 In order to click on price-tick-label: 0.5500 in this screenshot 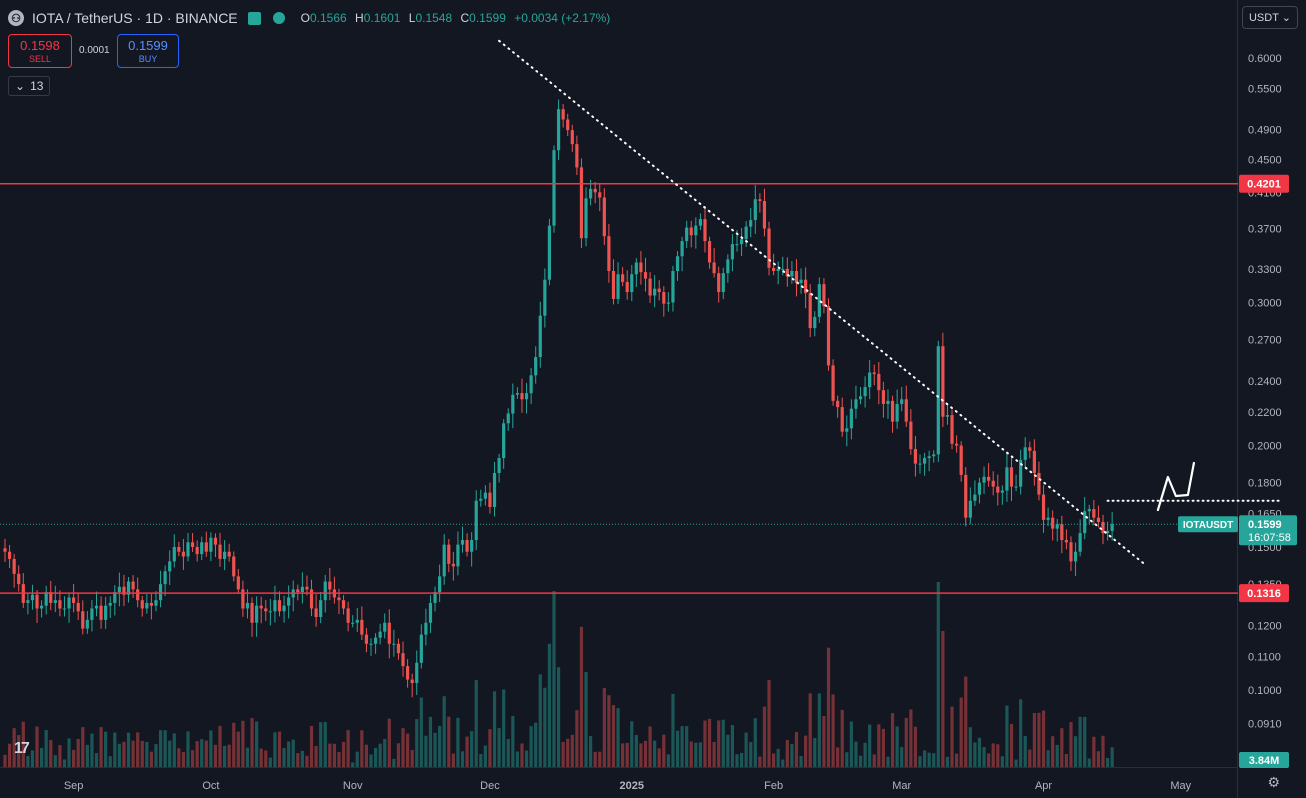, I will do `click(1265, 90)`.